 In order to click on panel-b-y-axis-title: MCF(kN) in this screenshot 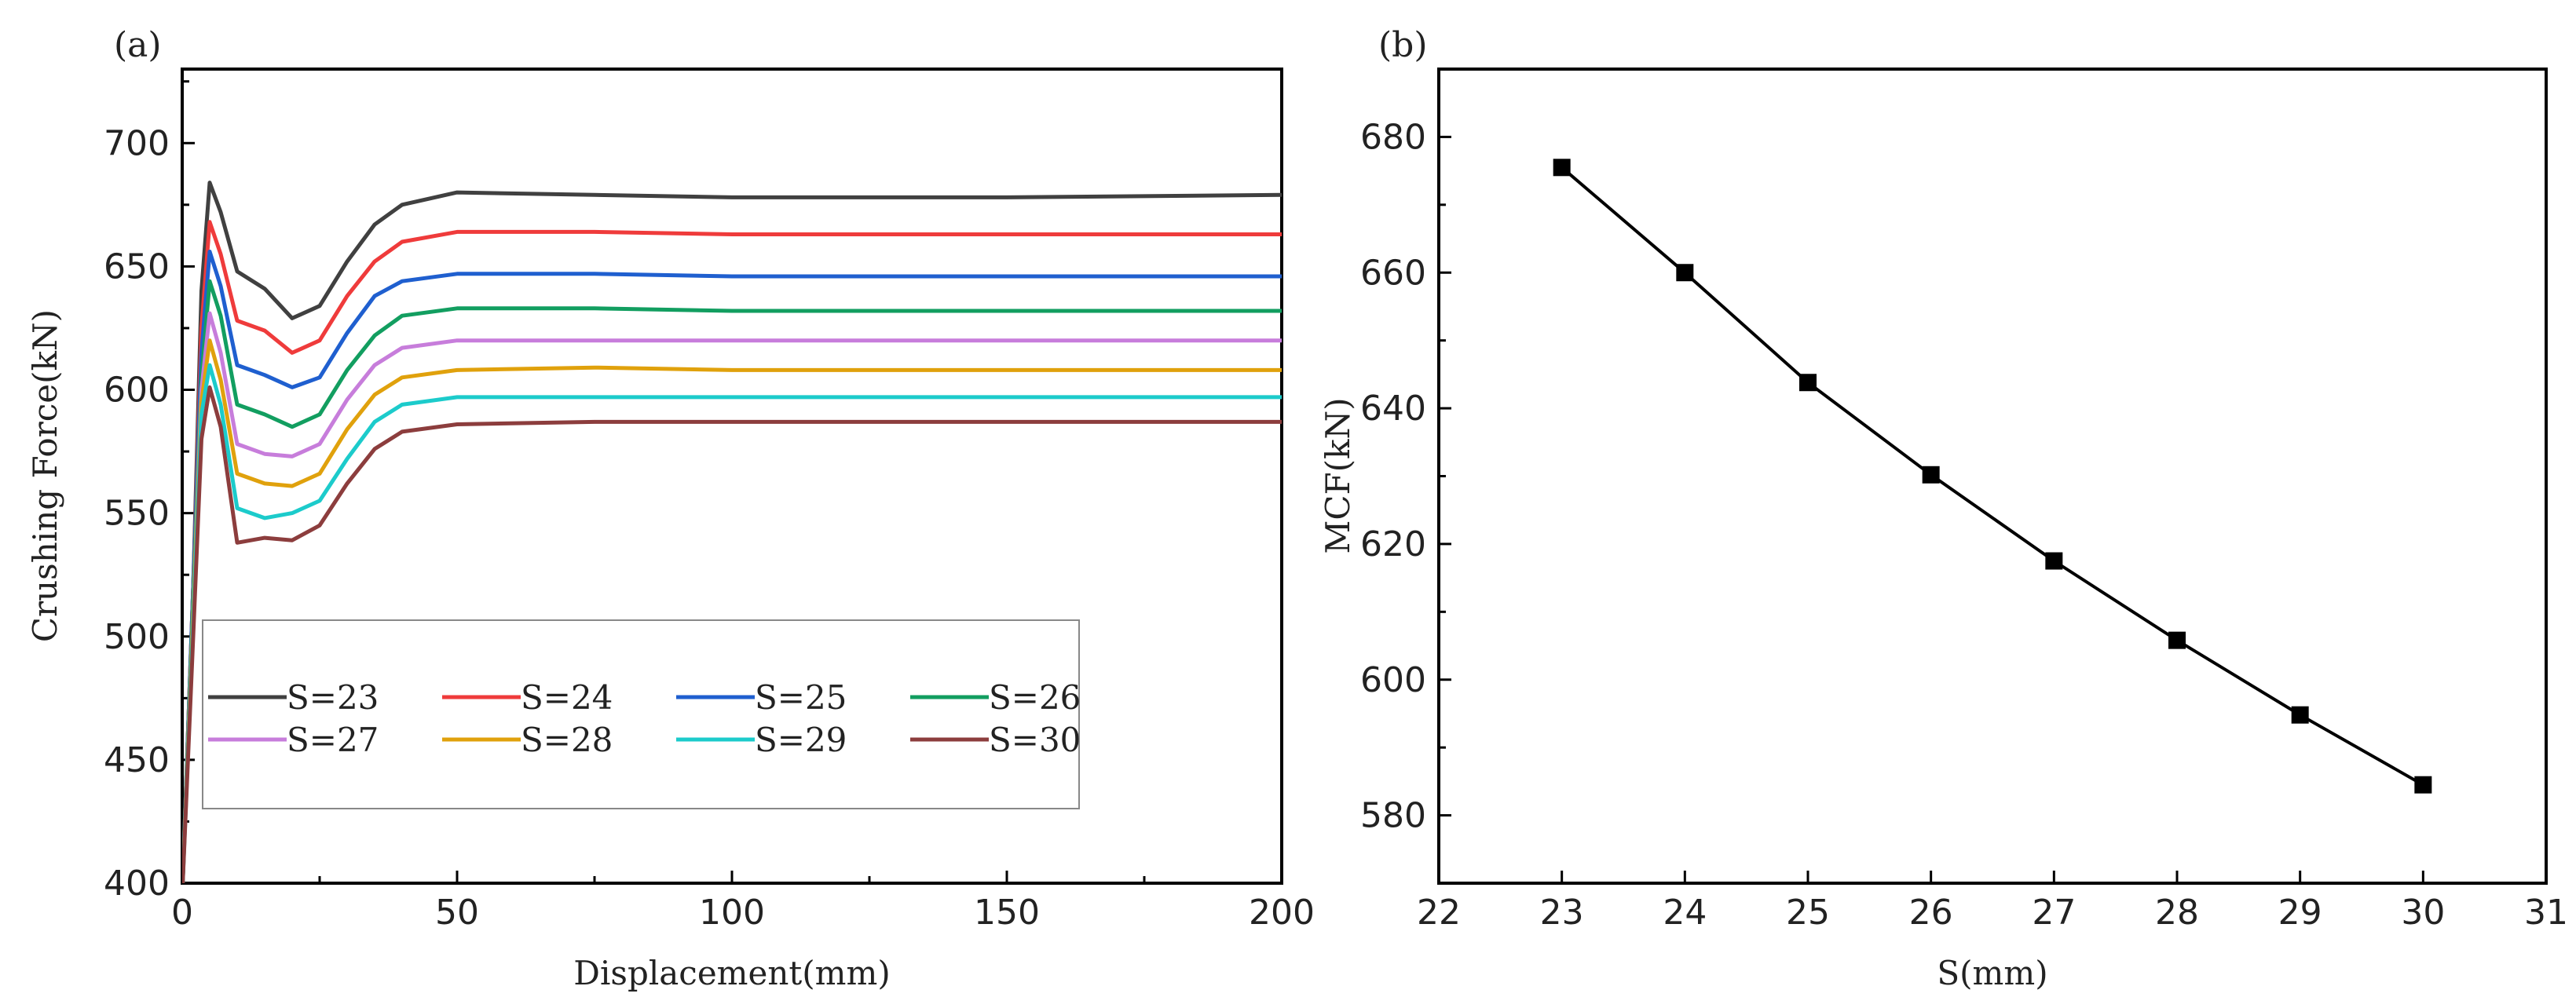, I will do `click(1338, 475)`.